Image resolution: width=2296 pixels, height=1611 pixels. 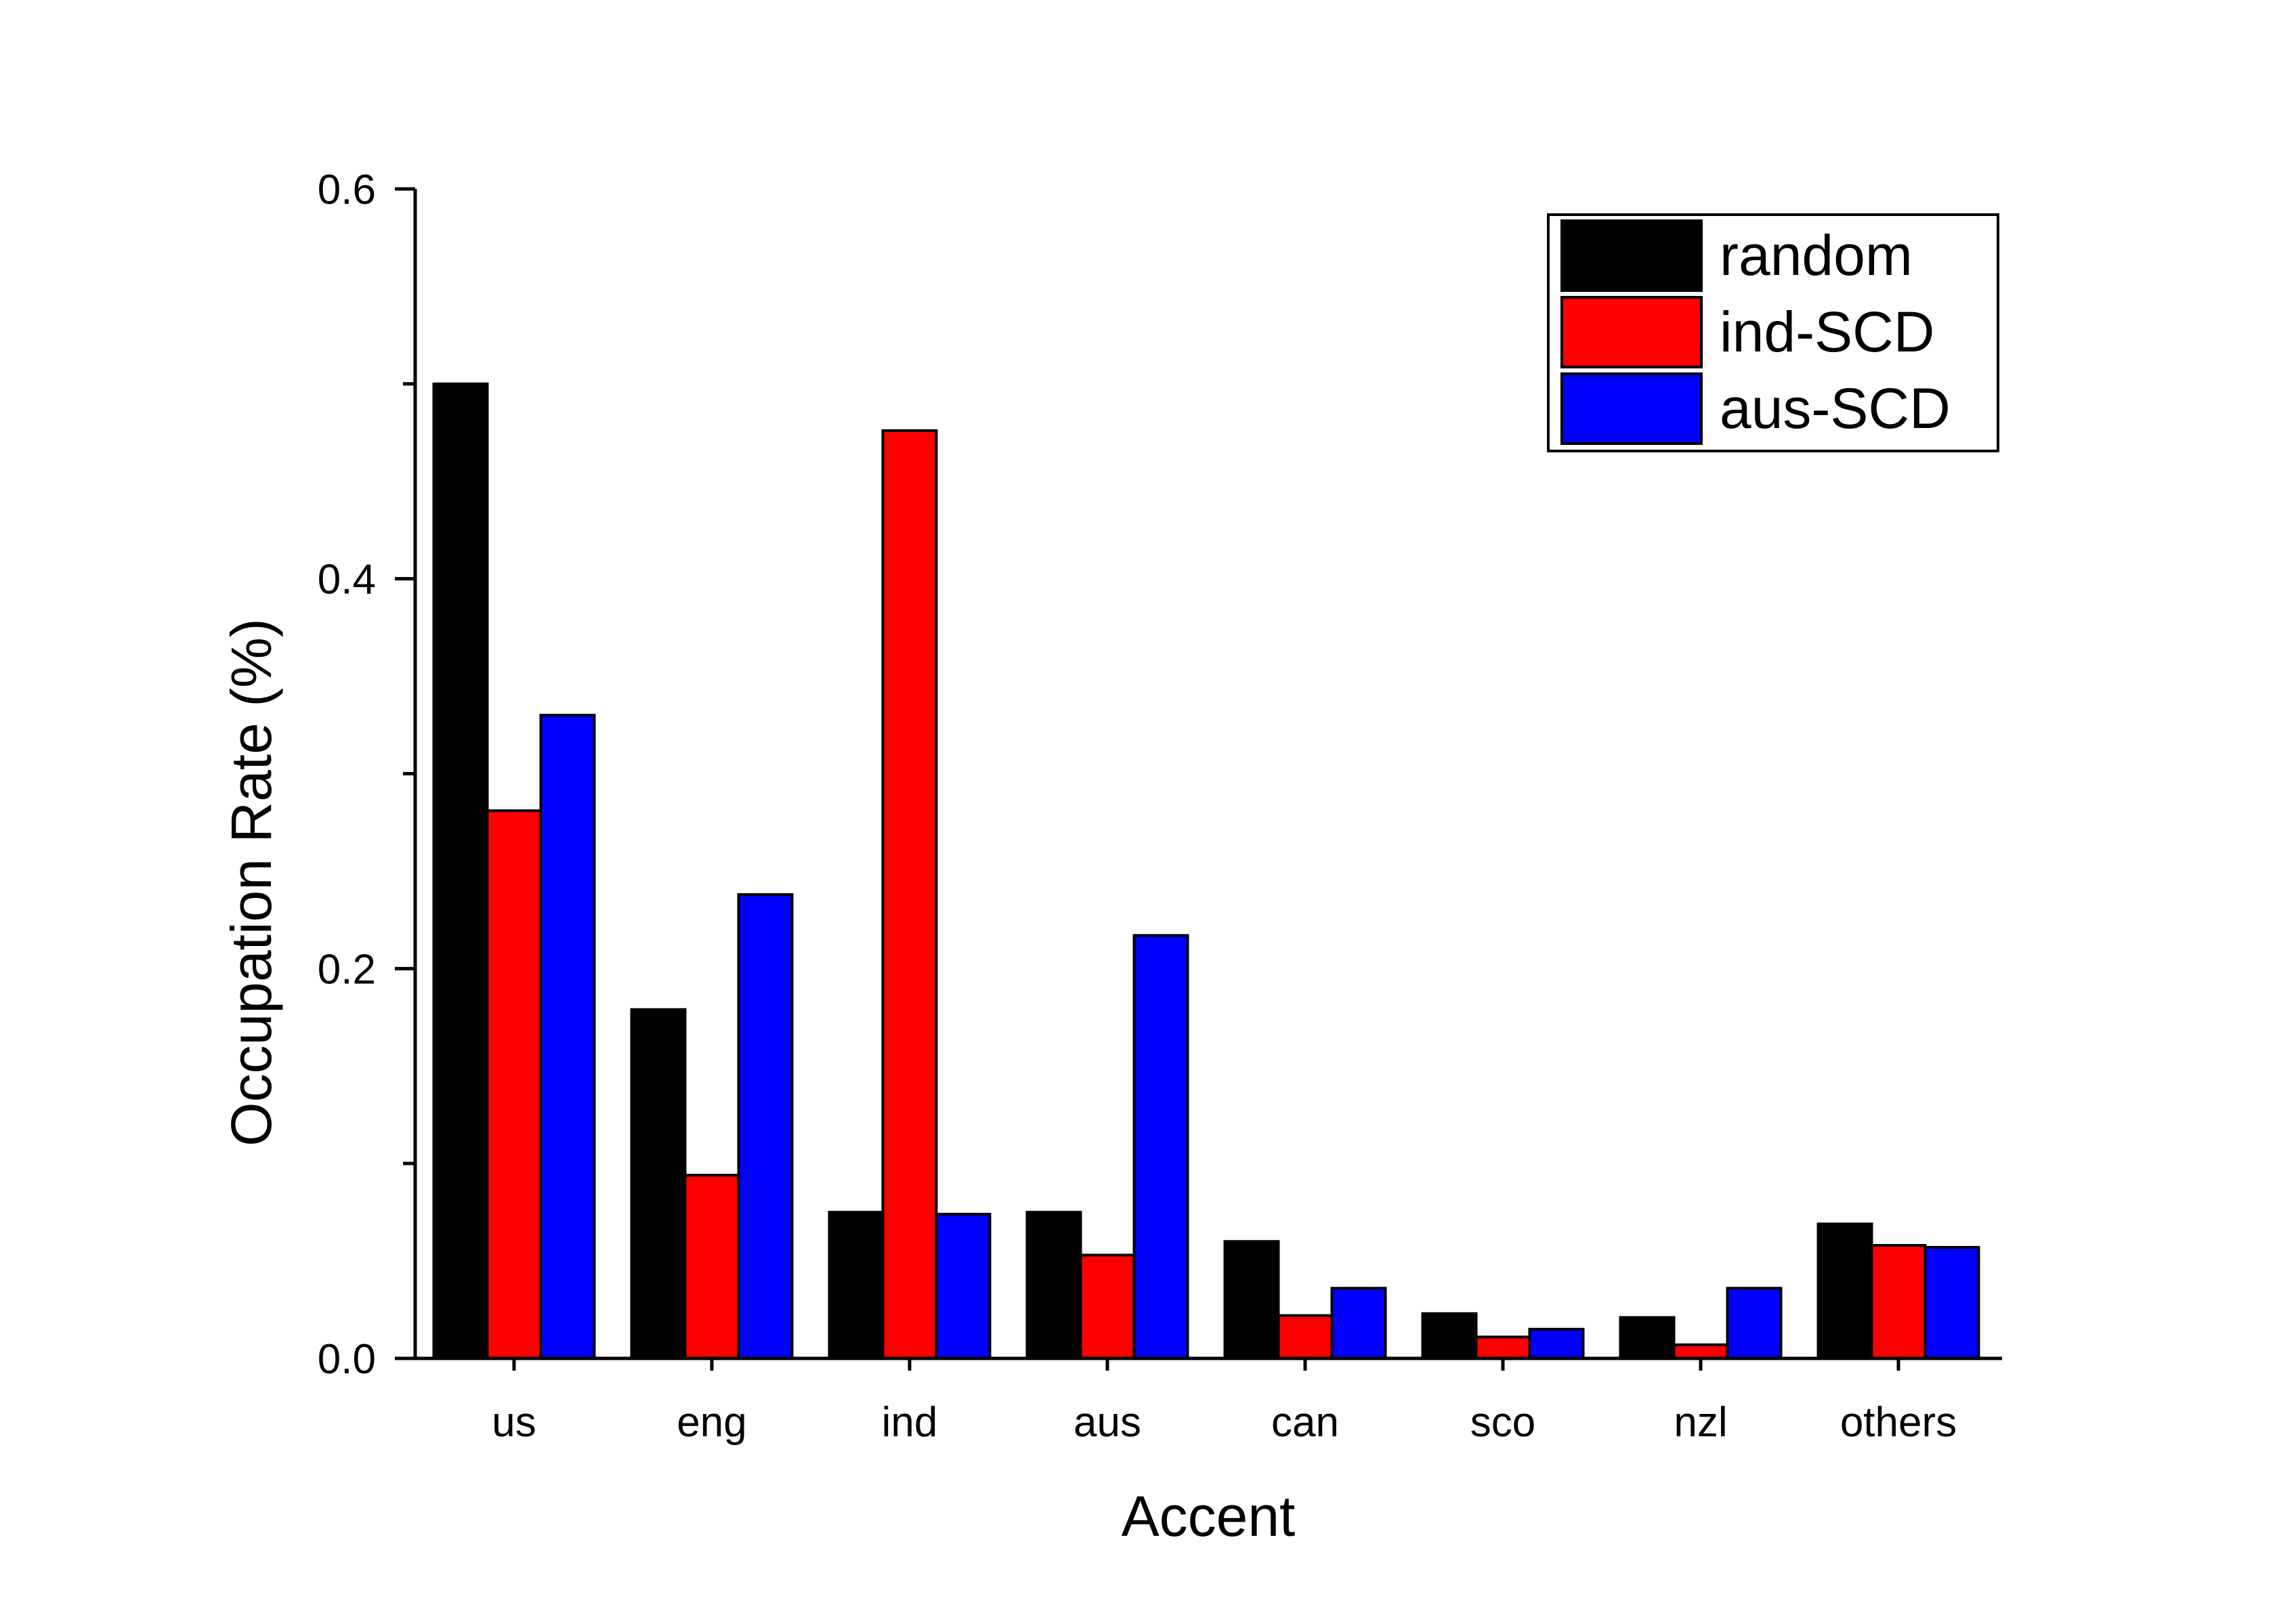 What do you see at coordinates (1898, 1422) in the screenshot?
I see `x-tick-label-others: others` at bounding box center [1898, 1422].